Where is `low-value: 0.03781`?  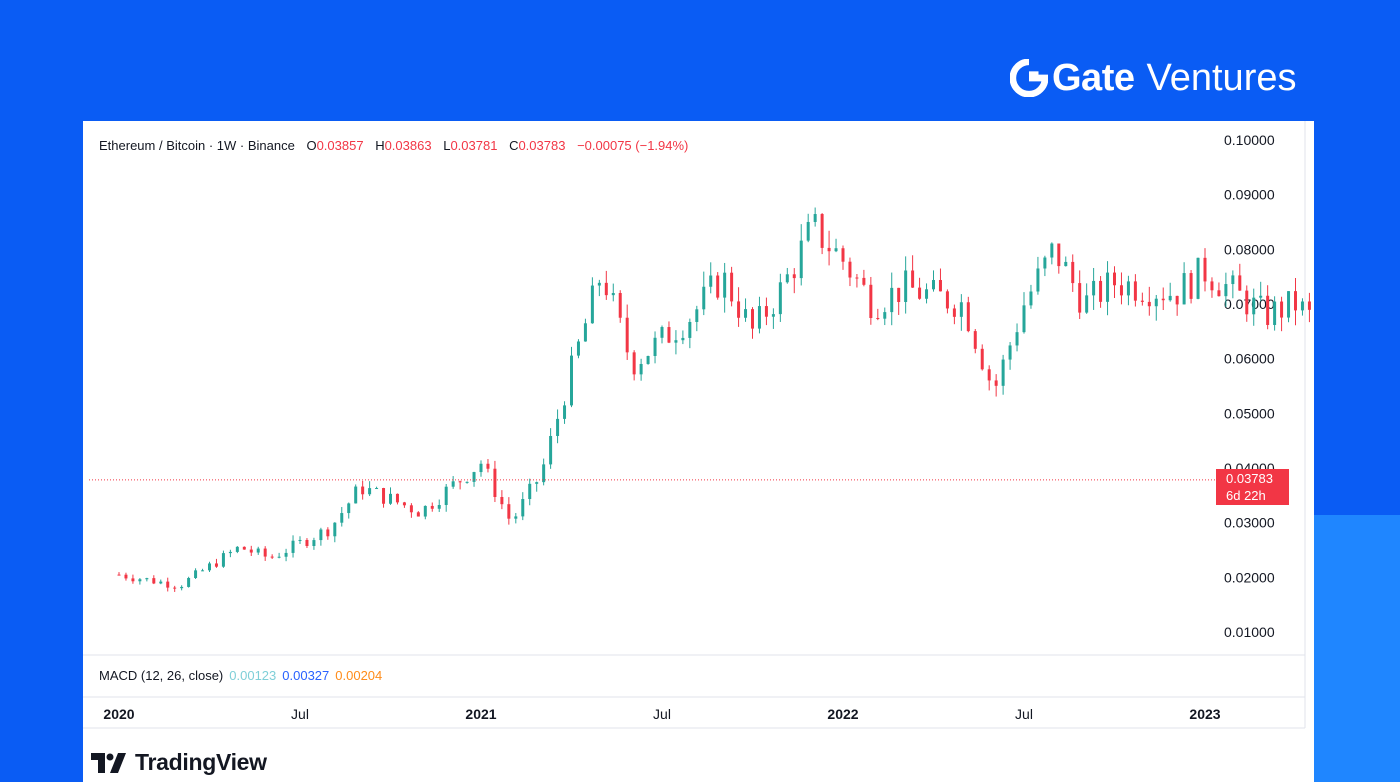 low-value: 0.03781 is located at coordinates (474, 145).